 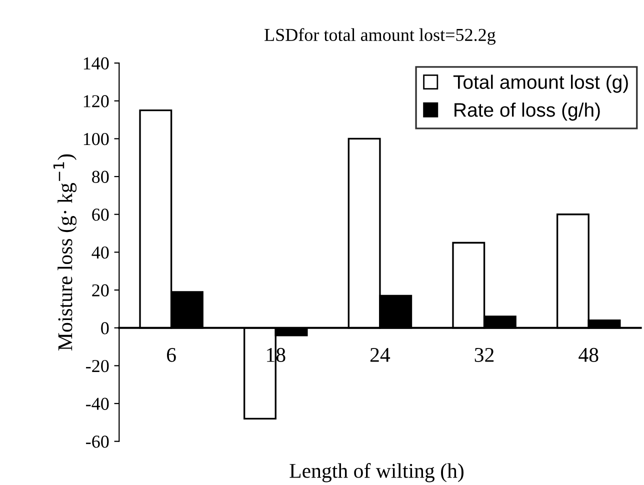 What do you see at coordinates (65, 252) in the screenshot?
I see `y-axis-title: Moisture loss (g· kg$^{−1}$)` at bounding box center [65, 252].